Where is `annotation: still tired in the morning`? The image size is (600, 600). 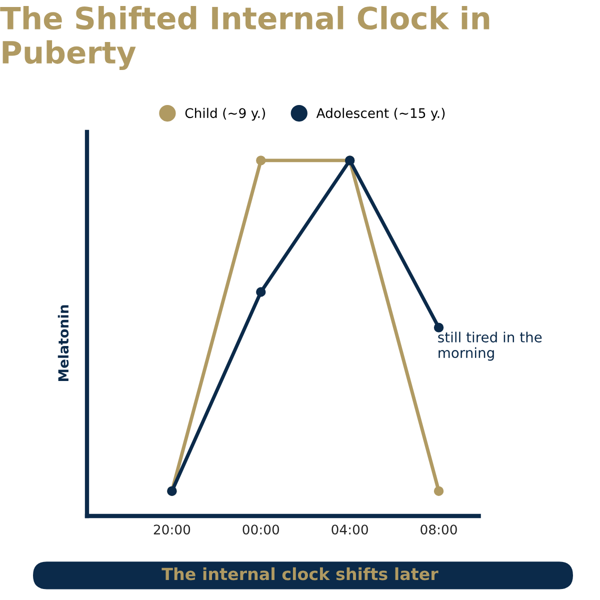
annotation: still tired in the morning is located at coordinates (490, 346).